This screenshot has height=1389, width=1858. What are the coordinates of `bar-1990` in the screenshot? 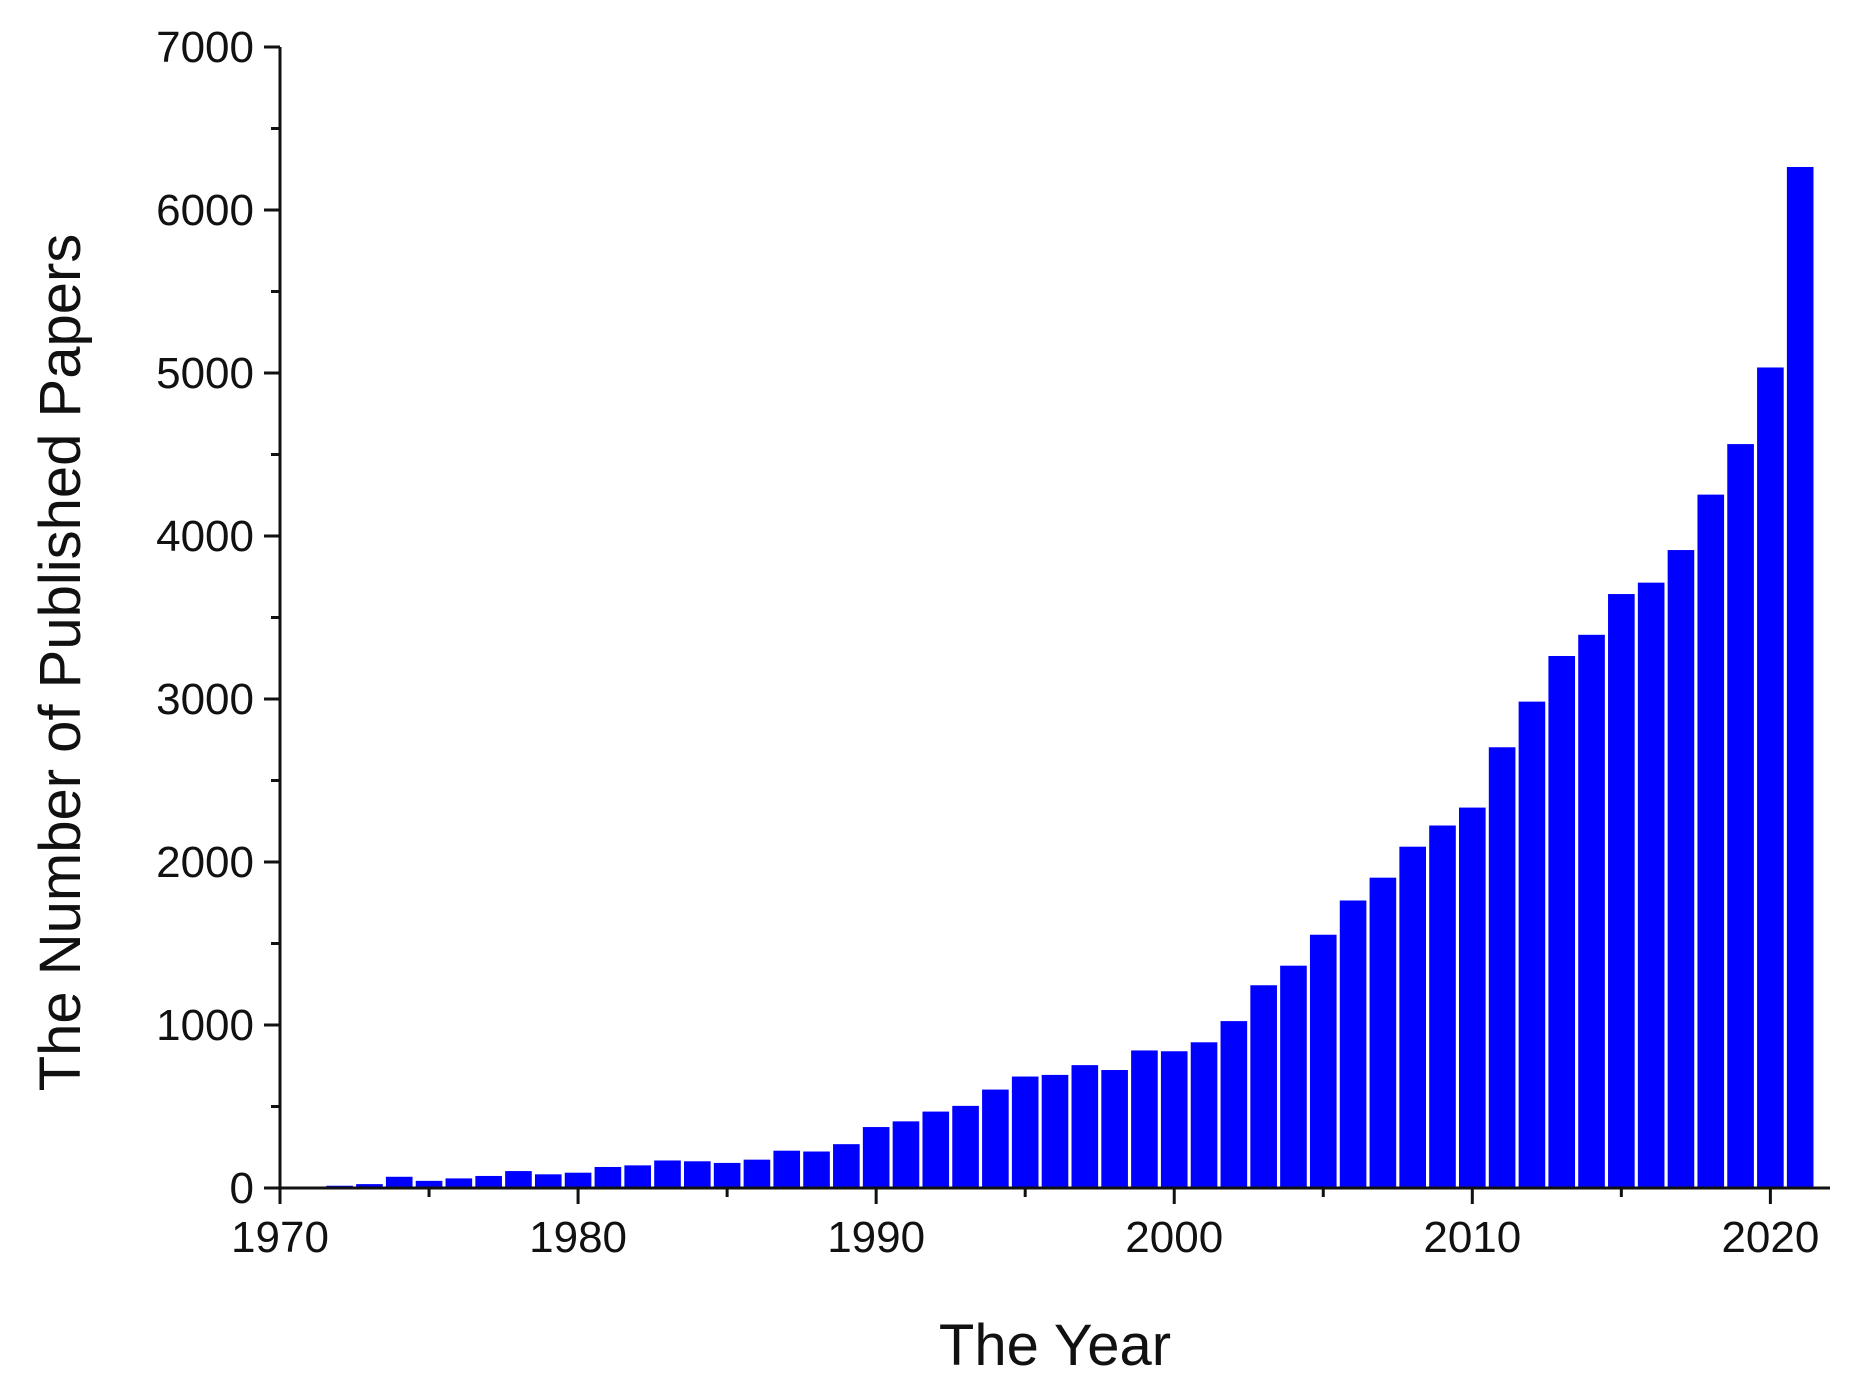 It's located at (876, 1157).